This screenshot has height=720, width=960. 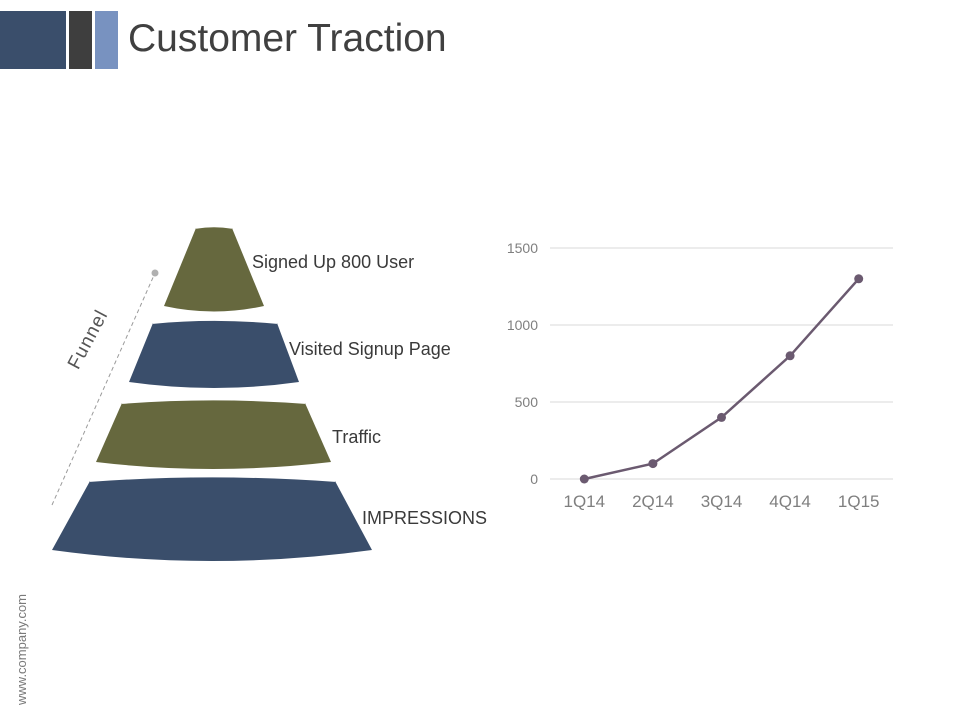 I want to click on chart-y-tick-label: 0, so click(x=534, y=479).